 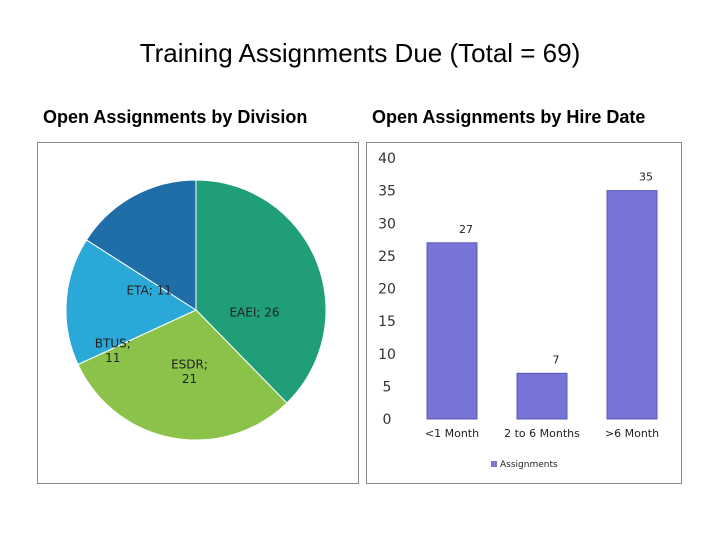 What do you see at coordinates (189, 372) in the screenshot?
I see `pie-data-label-esdr: ESDR; 21` at bounding box center [189, 372].